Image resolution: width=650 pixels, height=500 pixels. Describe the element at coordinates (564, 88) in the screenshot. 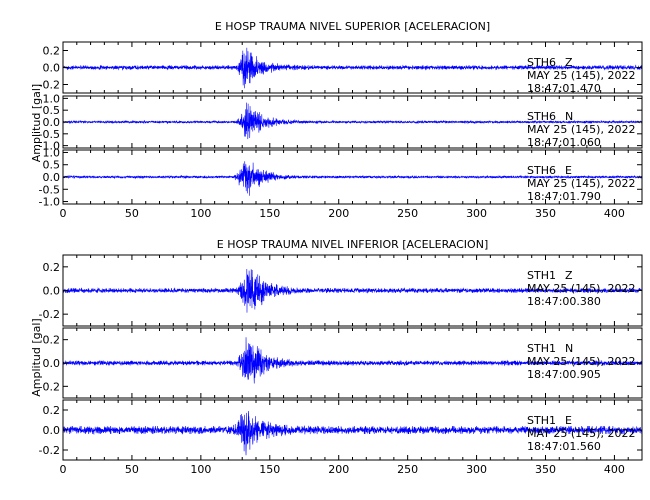

I see `time-label: 18:47:01.470` at that location.